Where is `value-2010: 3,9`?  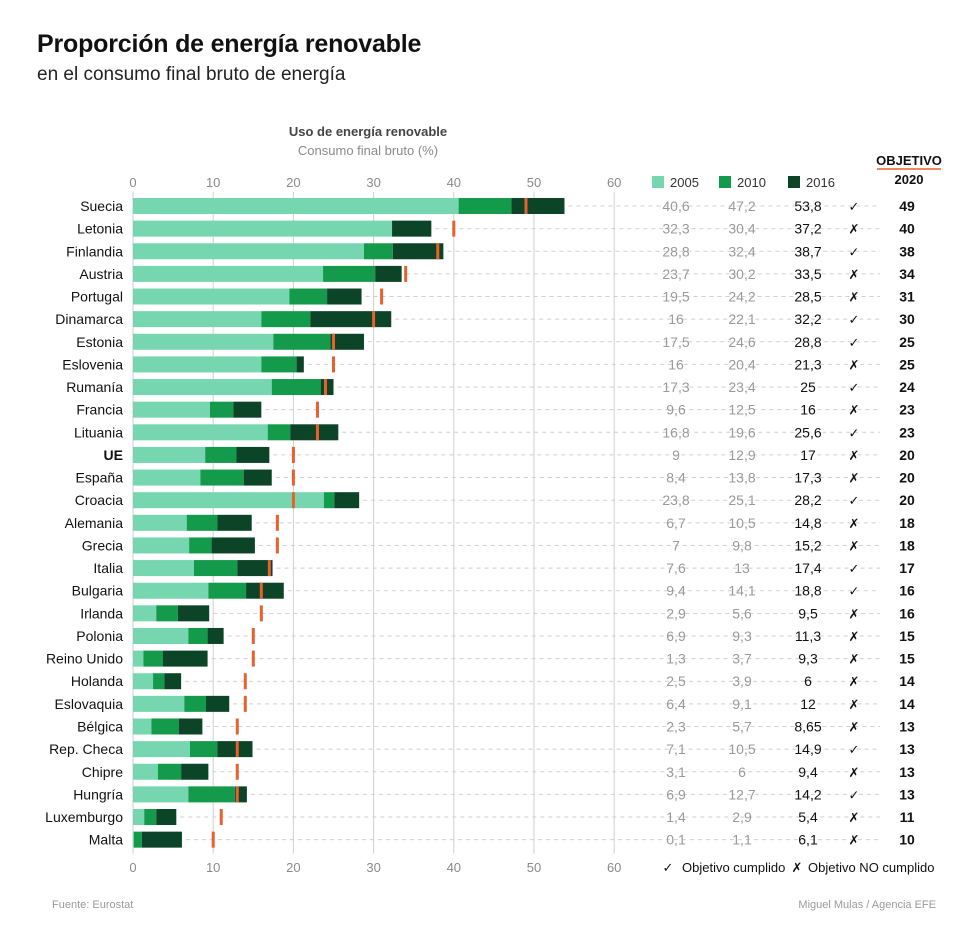
value-2010: 3,9 is located at coordinates (742, 681).